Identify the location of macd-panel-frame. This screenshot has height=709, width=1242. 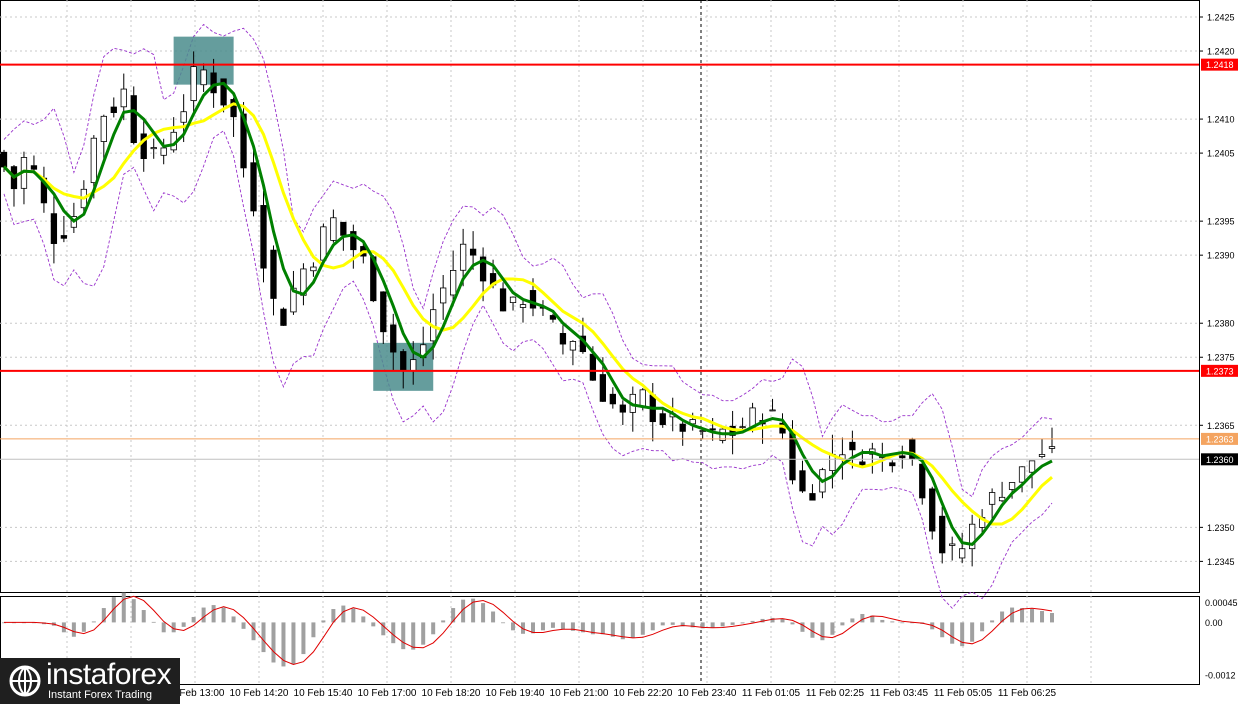
(600, 640).